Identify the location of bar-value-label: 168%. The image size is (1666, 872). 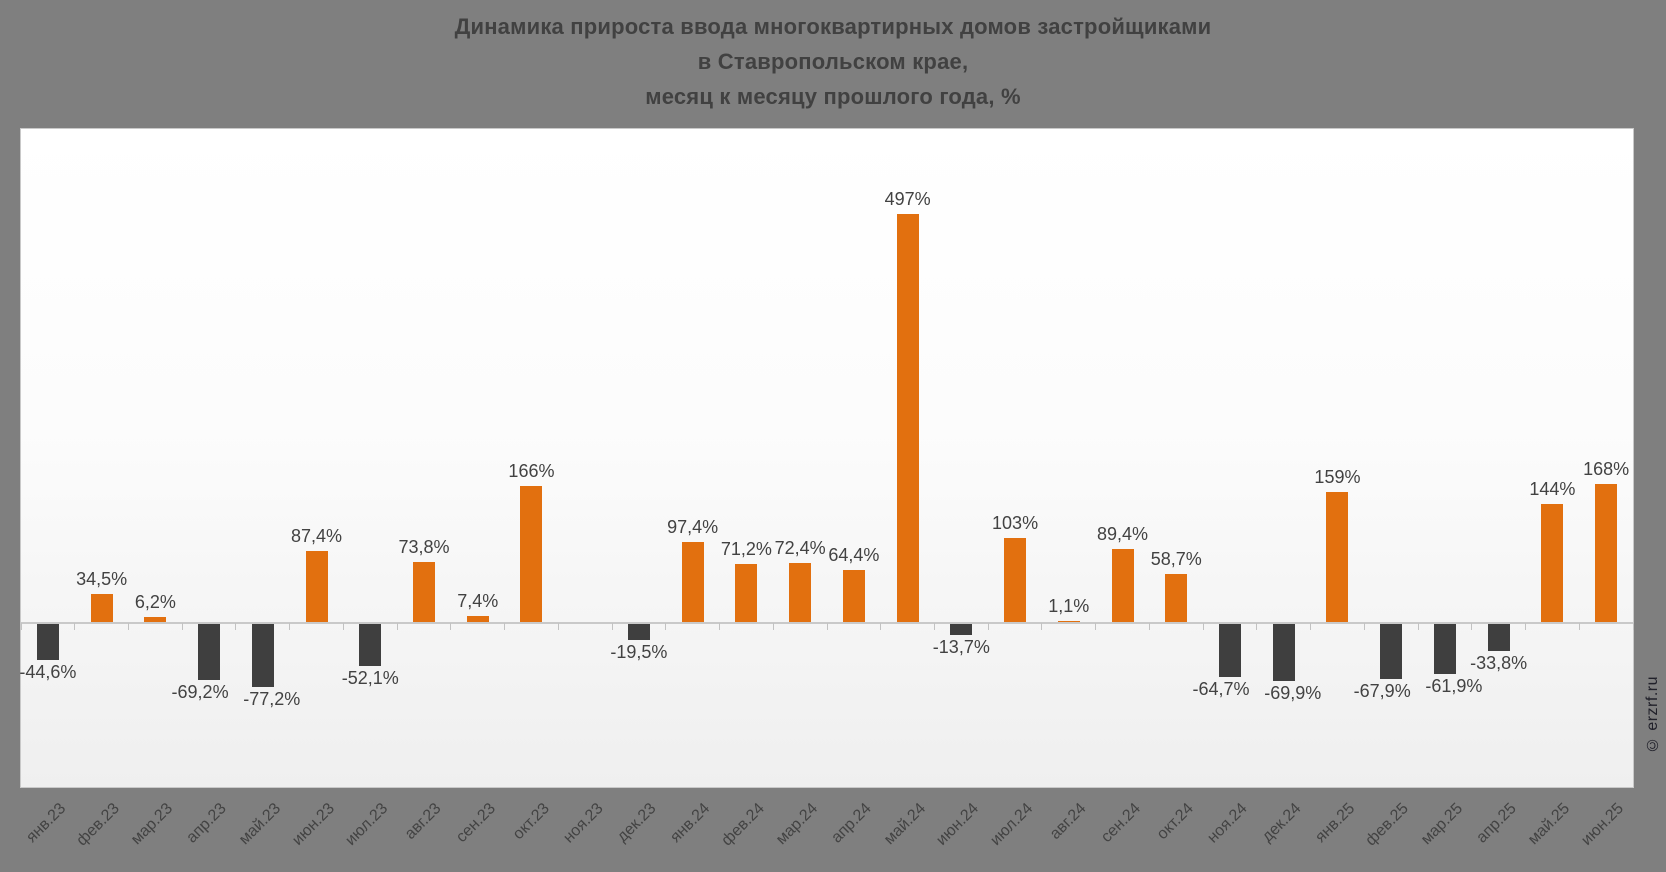
(1606, 469).